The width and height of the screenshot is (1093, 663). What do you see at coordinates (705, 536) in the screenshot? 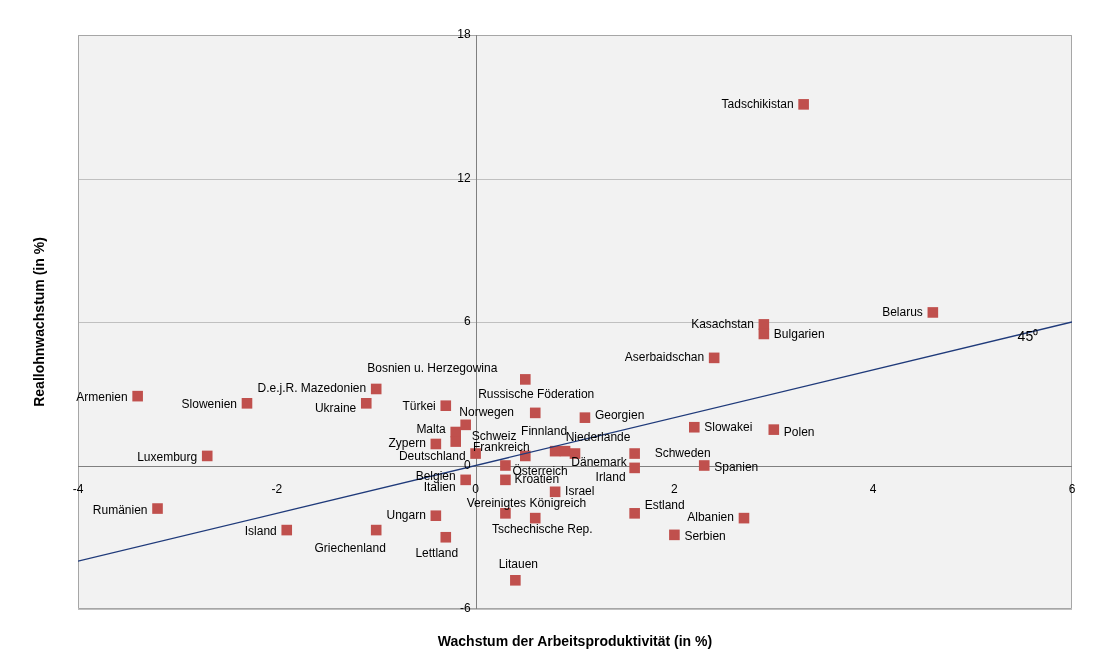
I see `annotation: Serbien` at bounding box center [705, 536].